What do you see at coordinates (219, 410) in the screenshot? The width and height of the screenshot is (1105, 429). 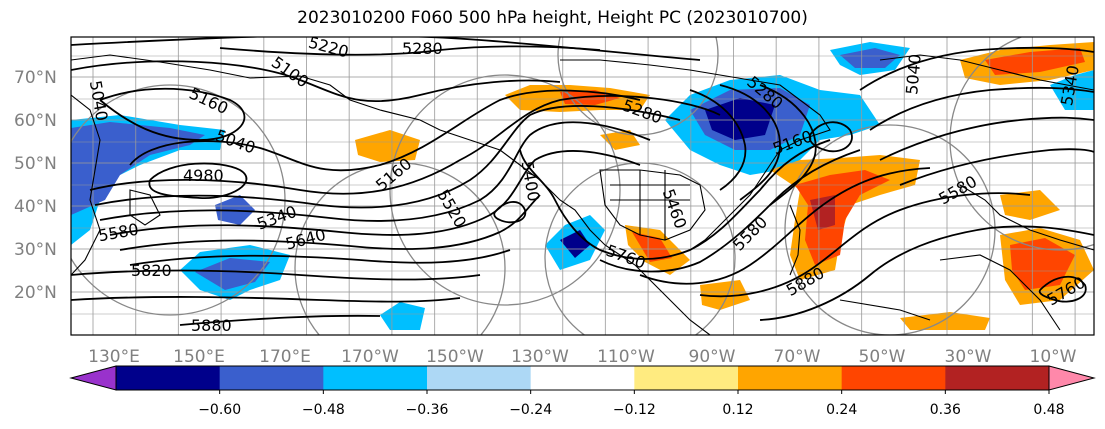 I see `colorbar-tick-label: −0.60` at bounding box center [219, 410].